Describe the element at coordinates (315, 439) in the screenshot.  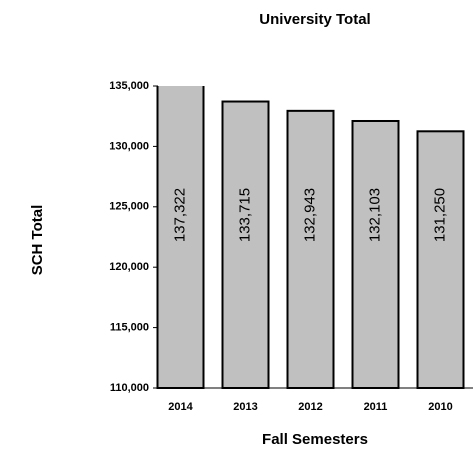
I see `x-axis-label: Fall Semesters` at that location.